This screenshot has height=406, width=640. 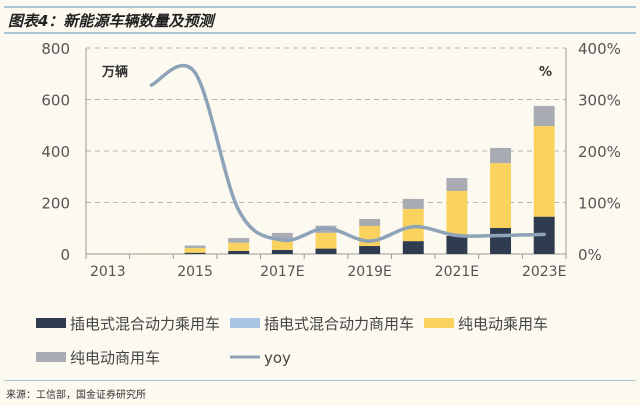 What do you see at coordinates (195, 272) in the screenshot?
I see `x-tick-label: 2015` at bounding box center [195, 272].